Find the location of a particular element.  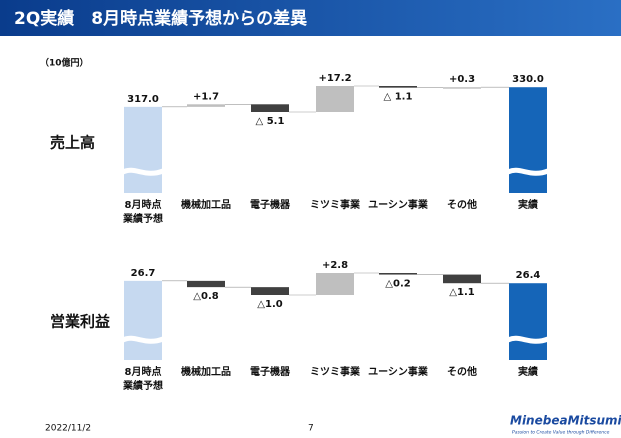

value-label: +17.2 is located at coordinates (334, 78).